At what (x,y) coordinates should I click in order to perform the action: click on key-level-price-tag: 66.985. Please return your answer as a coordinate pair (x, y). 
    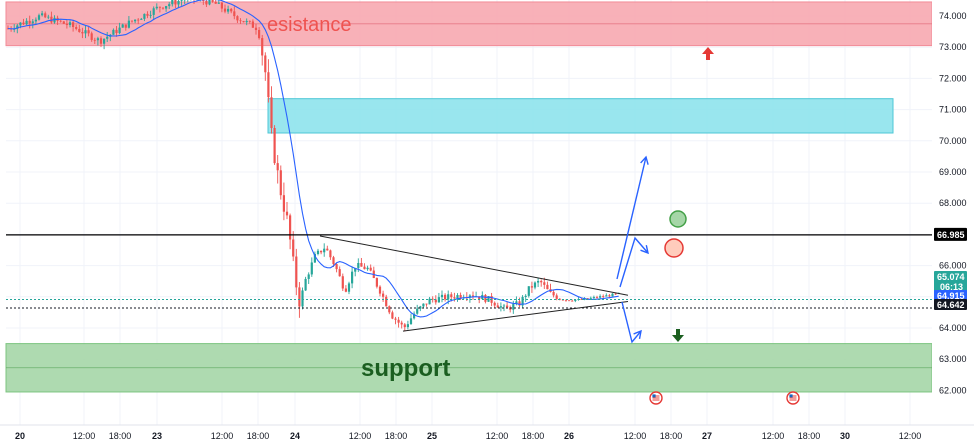
    Looking at the image, I should click on (950, 234).